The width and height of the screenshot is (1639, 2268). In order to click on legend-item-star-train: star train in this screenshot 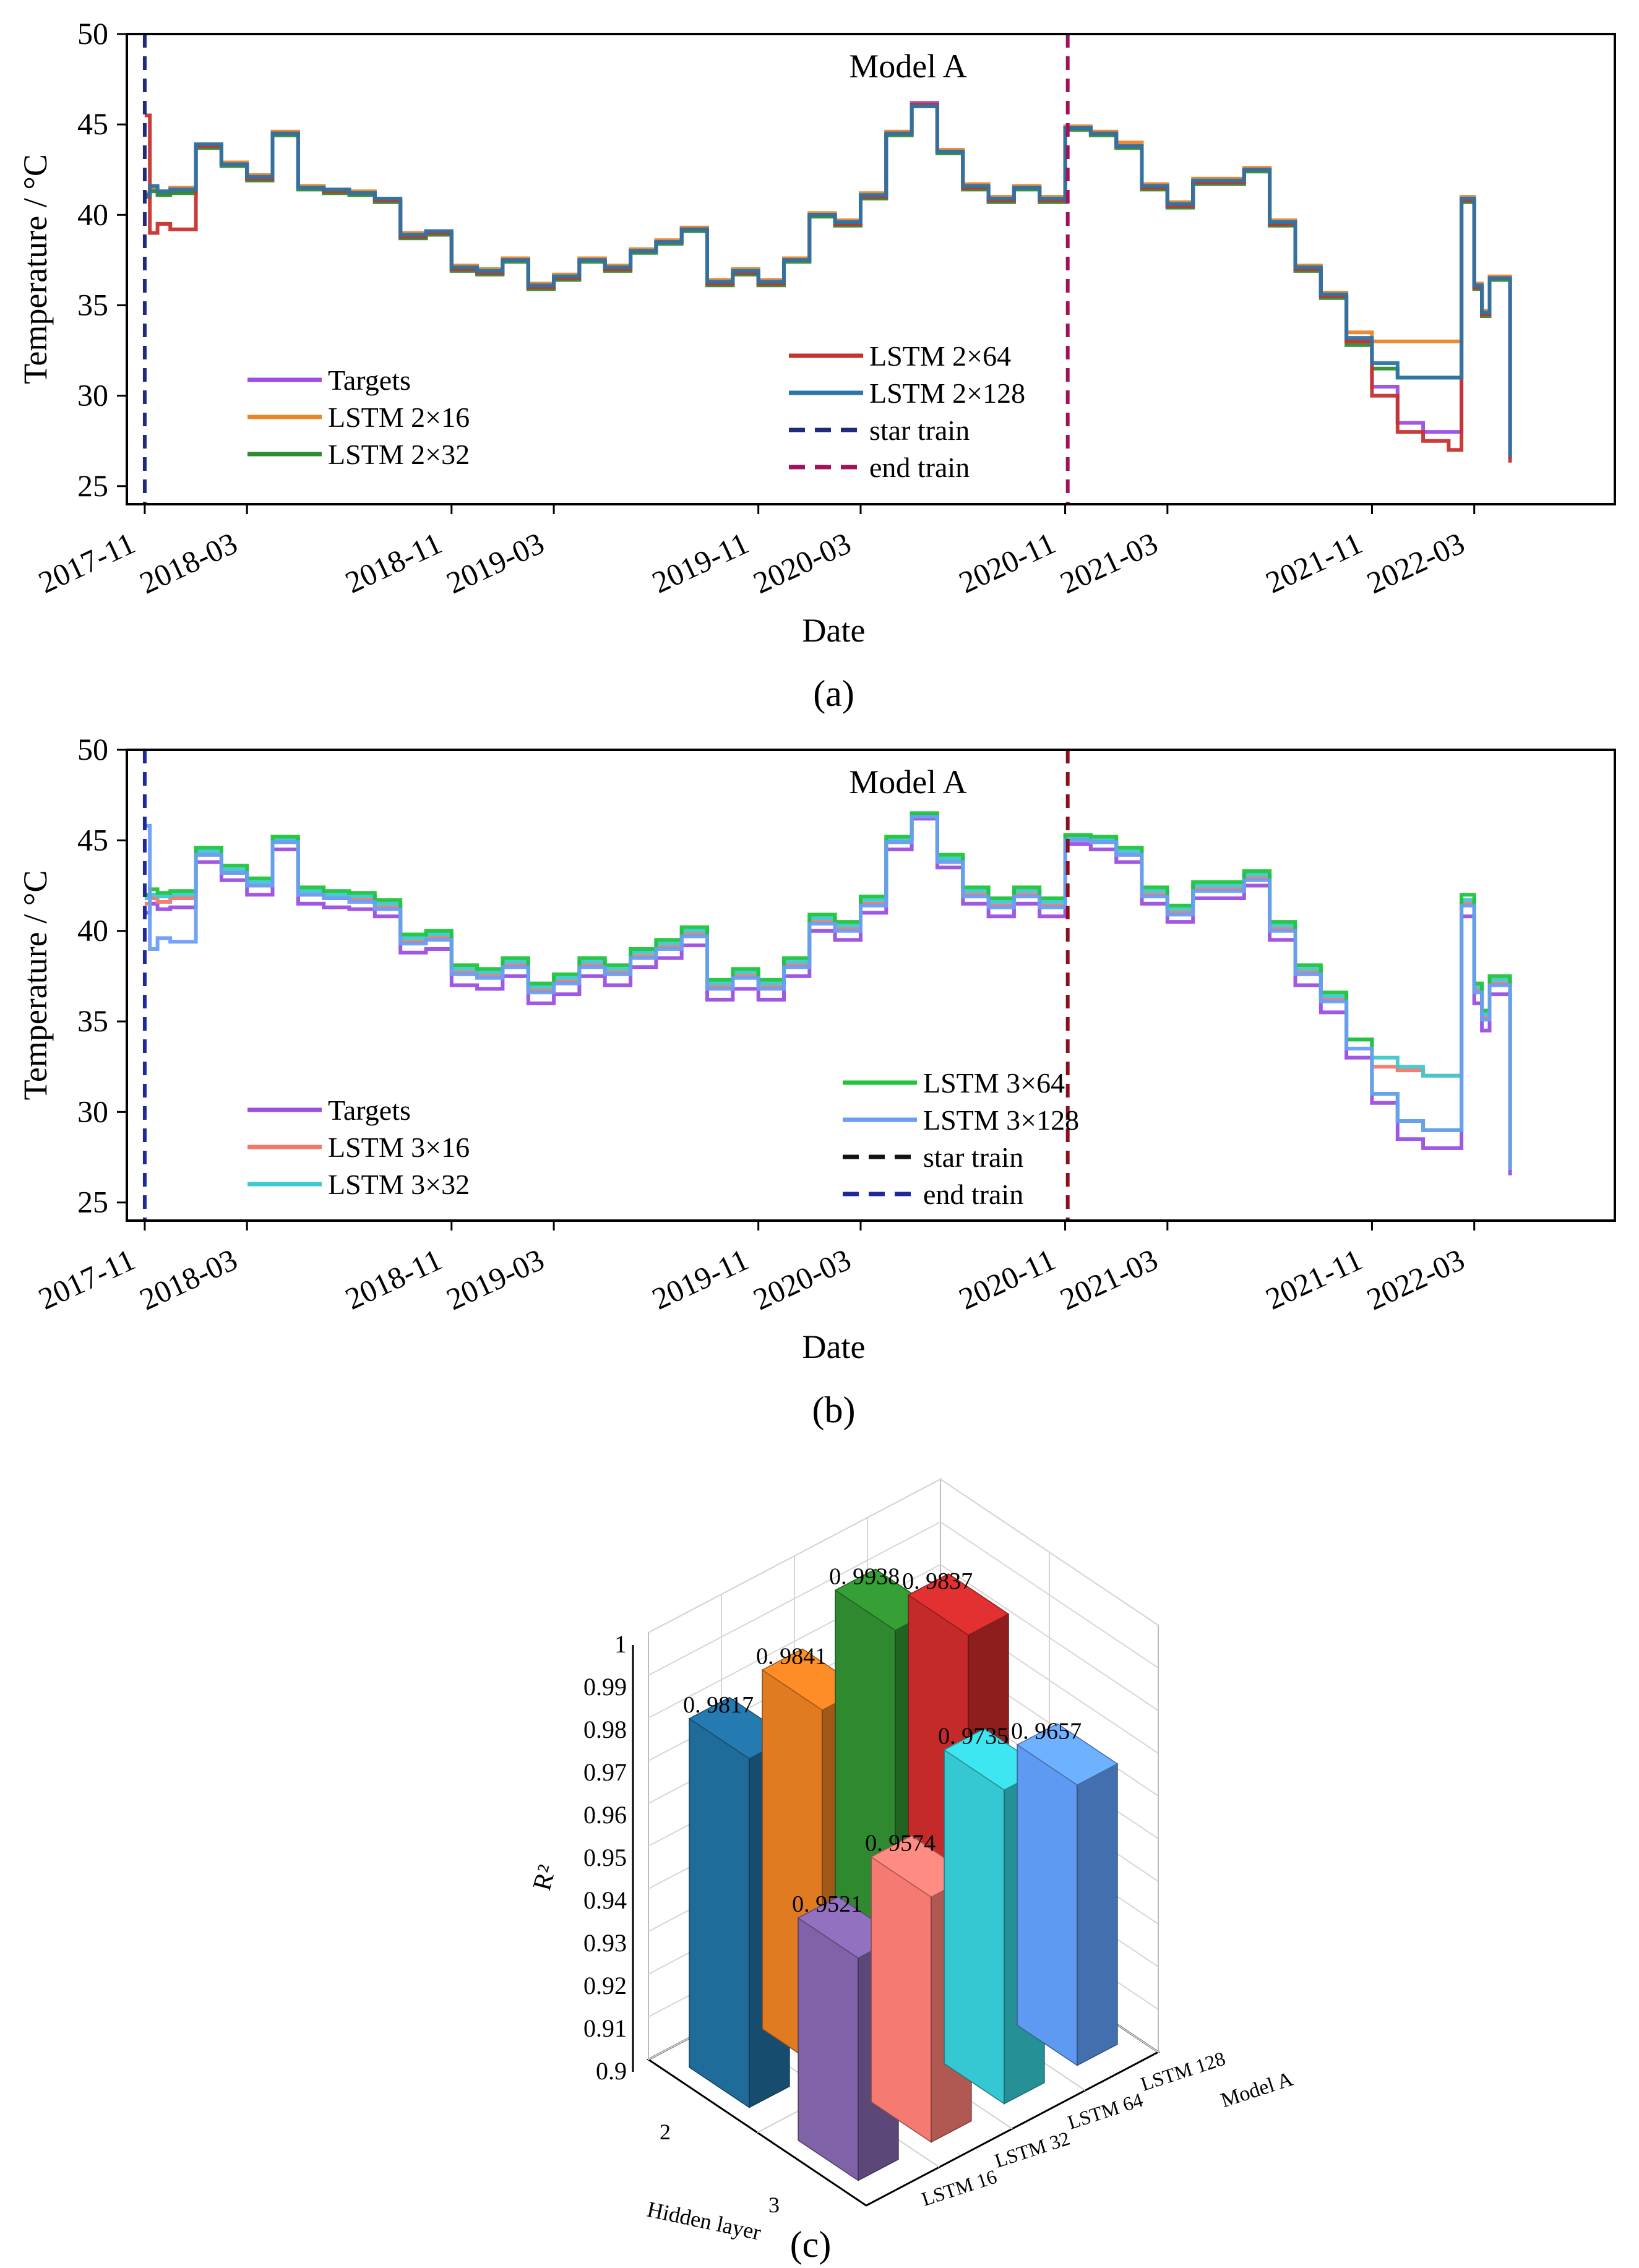, I will do `click(880, 431)`.